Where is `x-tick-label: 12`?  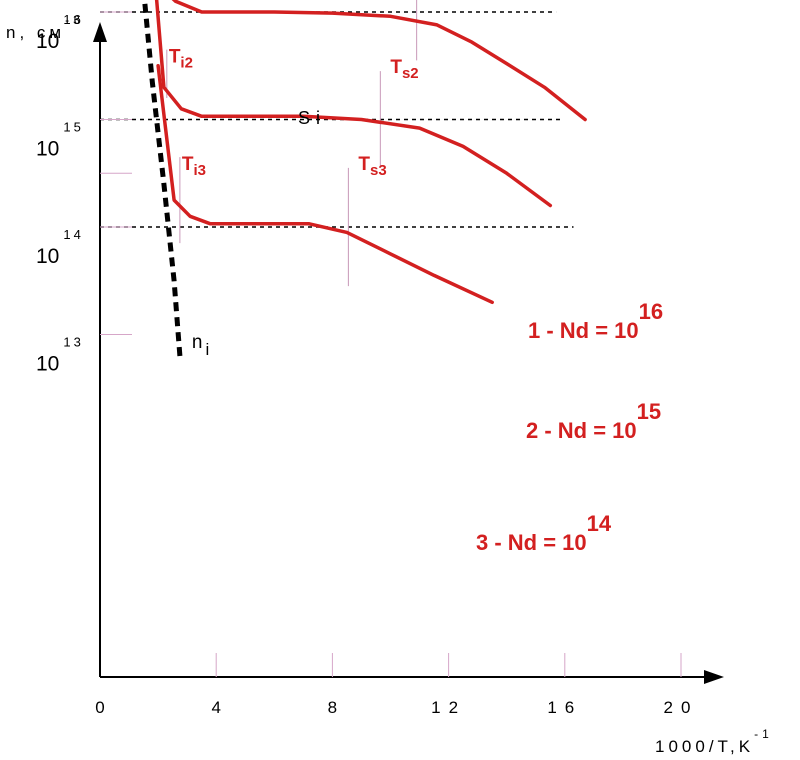
x-tick-label: 12 is located at coordinates (448, 707).